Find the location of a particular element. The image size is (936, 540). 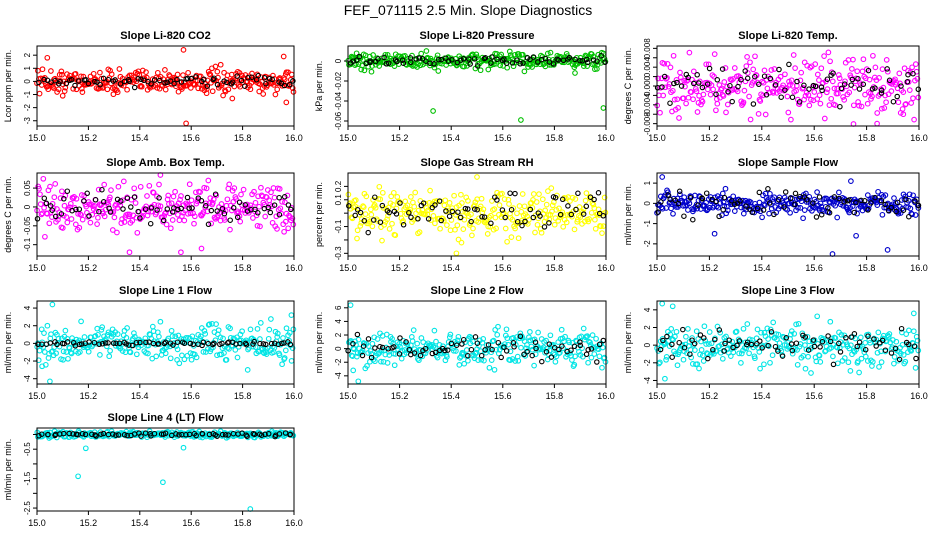

x-tick-label: 15.0 is located at coordinates (37, 523).